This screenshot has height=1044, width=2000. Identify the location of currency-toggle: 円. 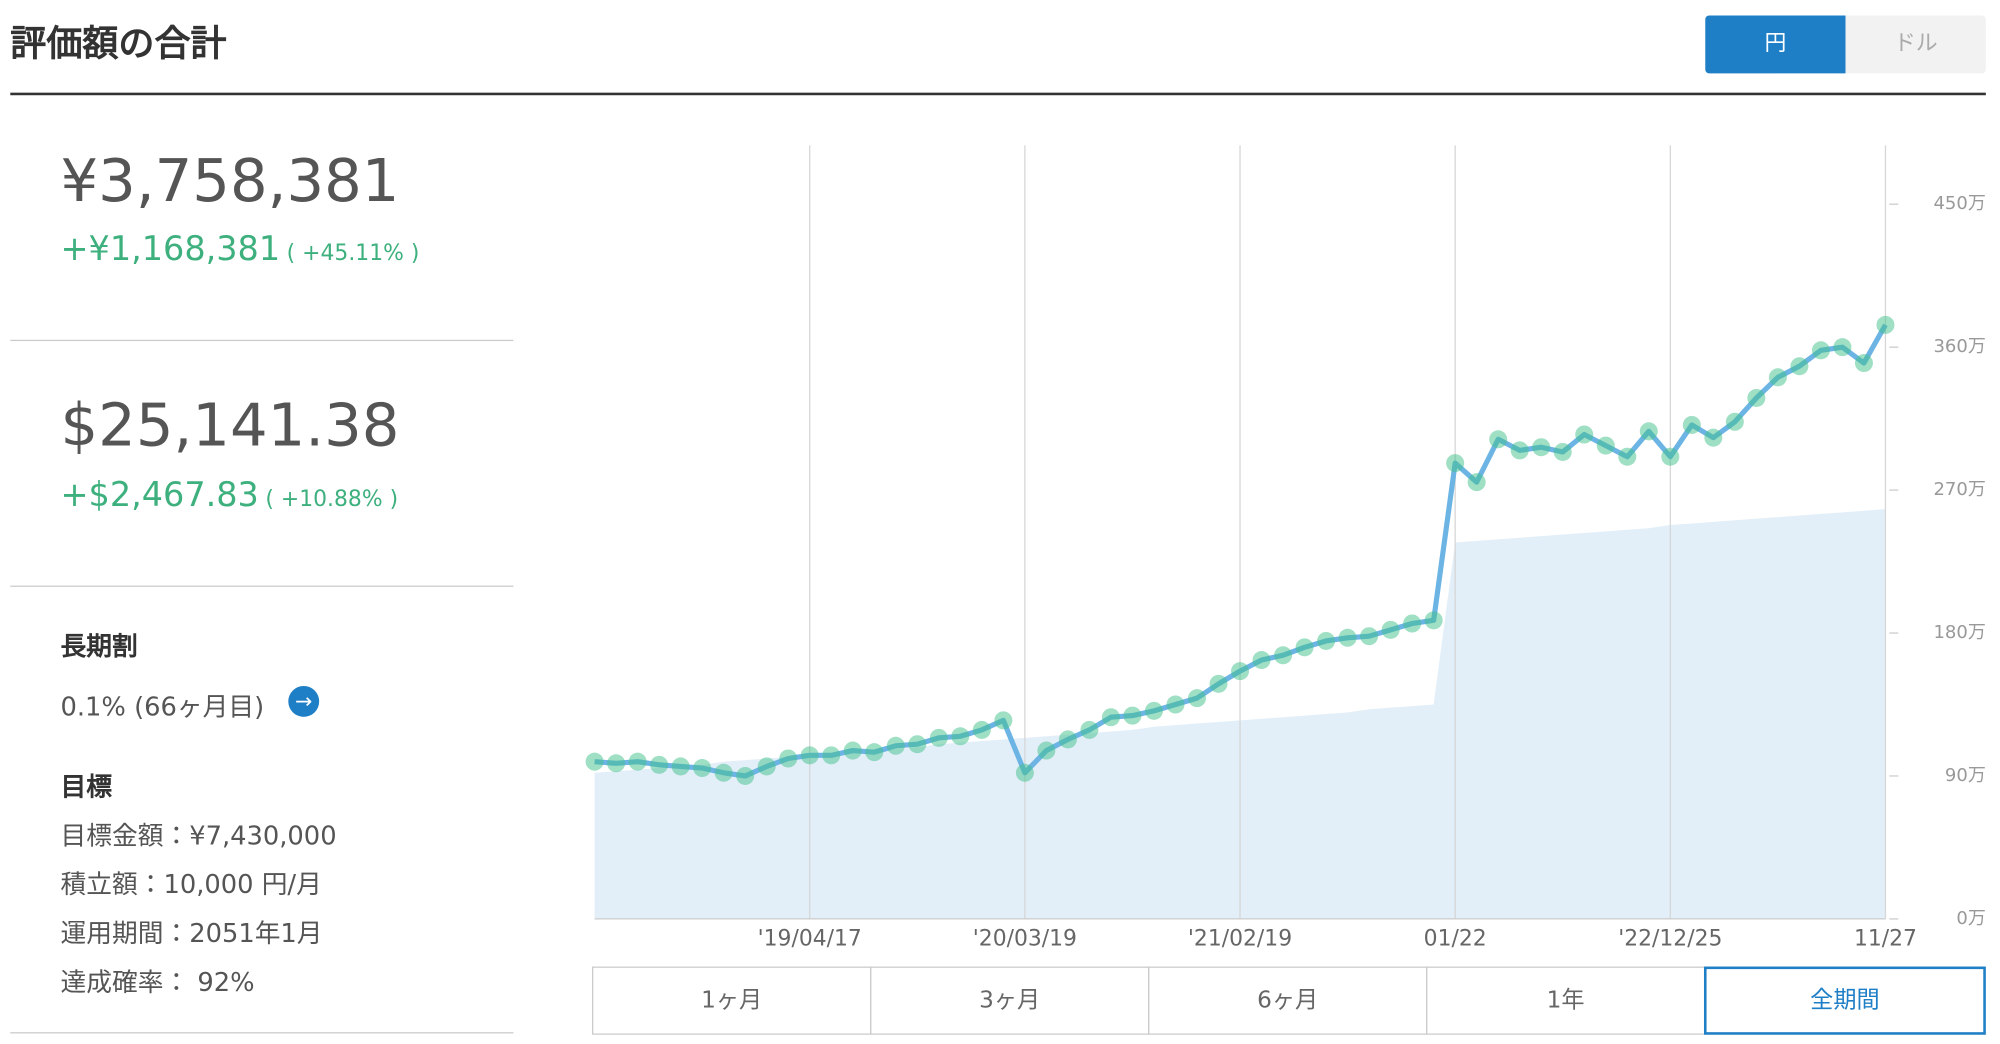
(1775, 44).